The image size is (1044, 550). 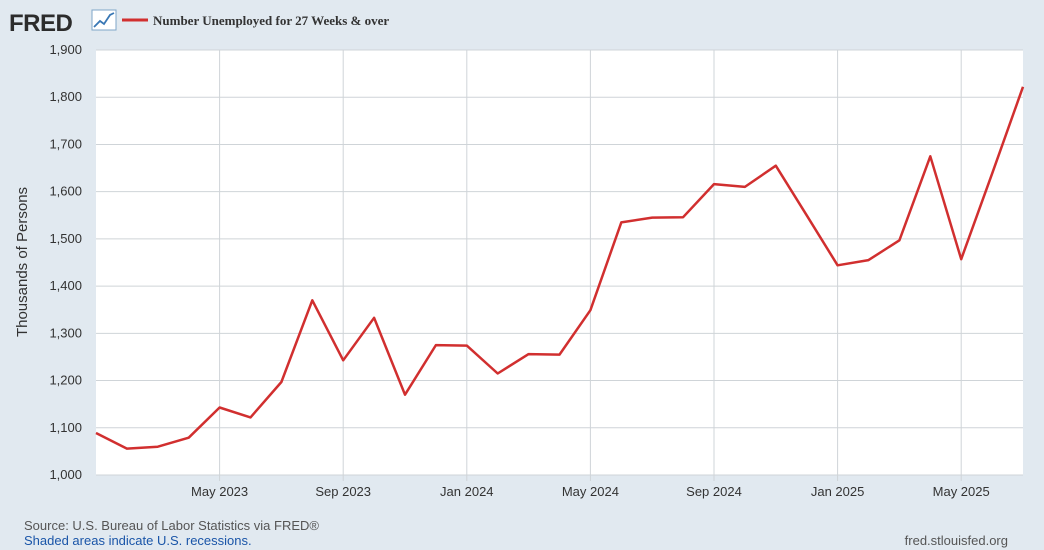 I want to click on y-tick-label: 1,100, so click(x=65, y=427).